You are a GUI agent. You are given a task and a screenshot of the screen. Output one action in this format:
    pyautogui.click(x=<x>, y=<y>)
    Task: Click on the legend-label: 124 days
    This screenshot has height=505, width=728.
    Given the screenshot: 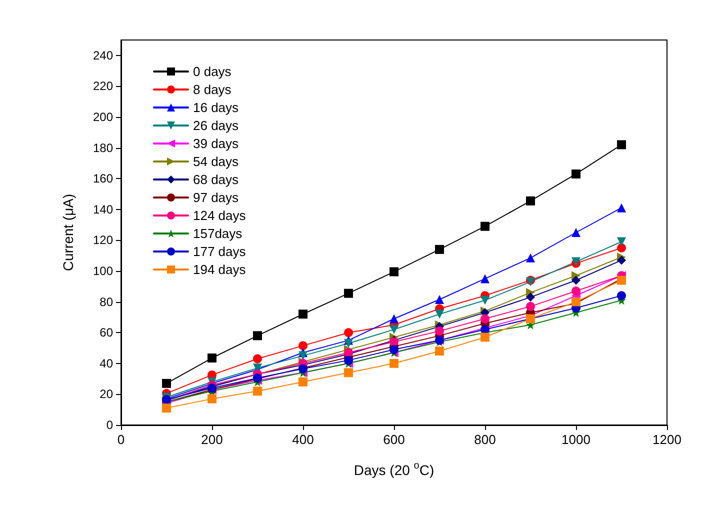 What is the action you would take?
    pyautogui.click(x=219, y=215)
    